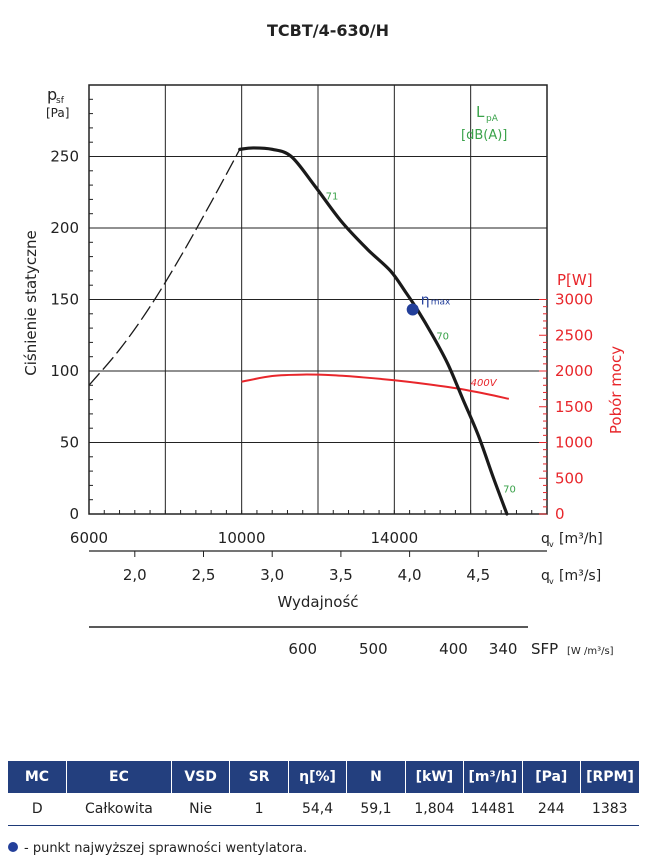  What do you see at coordinates (574, 335) in the screenshot?
I see `power-tick-label: 2500` at bounding box center [574, 335].